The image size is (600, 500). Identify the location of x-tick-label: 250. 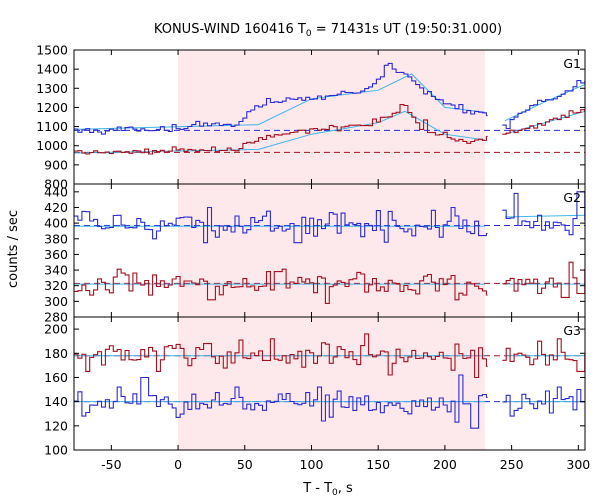
(512, 464).